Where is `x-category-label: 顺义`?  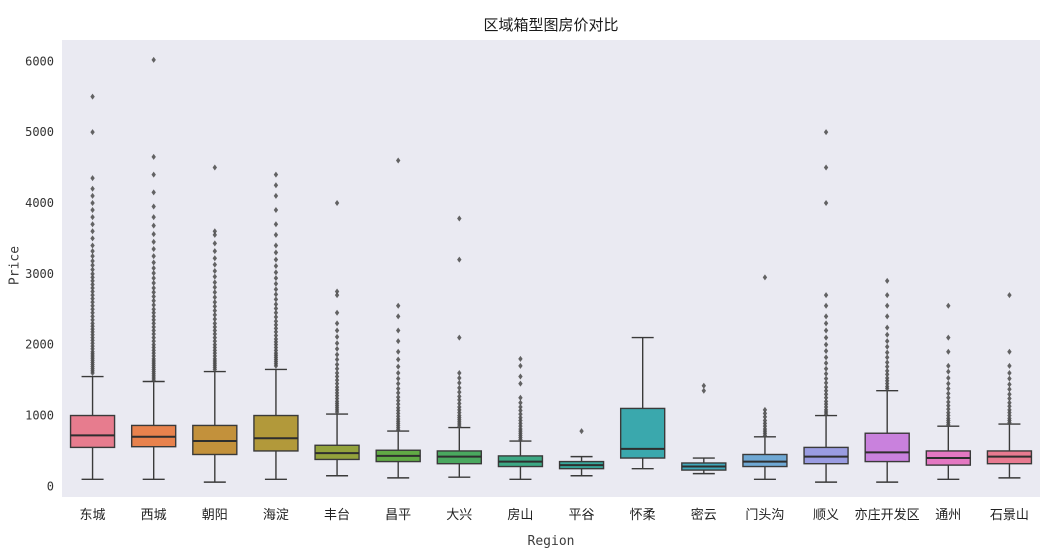
x-category-label: 顺义 is located at coordinates (826, 515).